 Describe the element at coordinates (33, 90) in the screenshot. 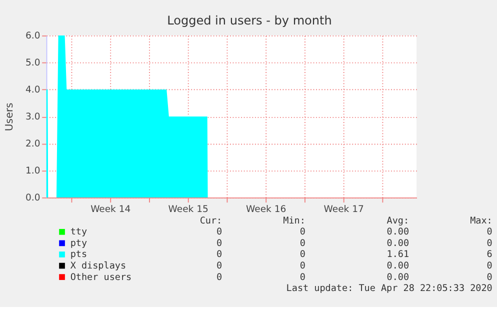

I see `y-tick-label: 4.0` at that location.